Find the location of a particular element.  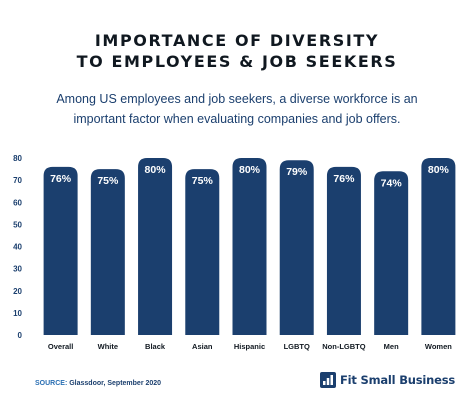

y-tick-label: 0 is located at coordinates (20, 335).